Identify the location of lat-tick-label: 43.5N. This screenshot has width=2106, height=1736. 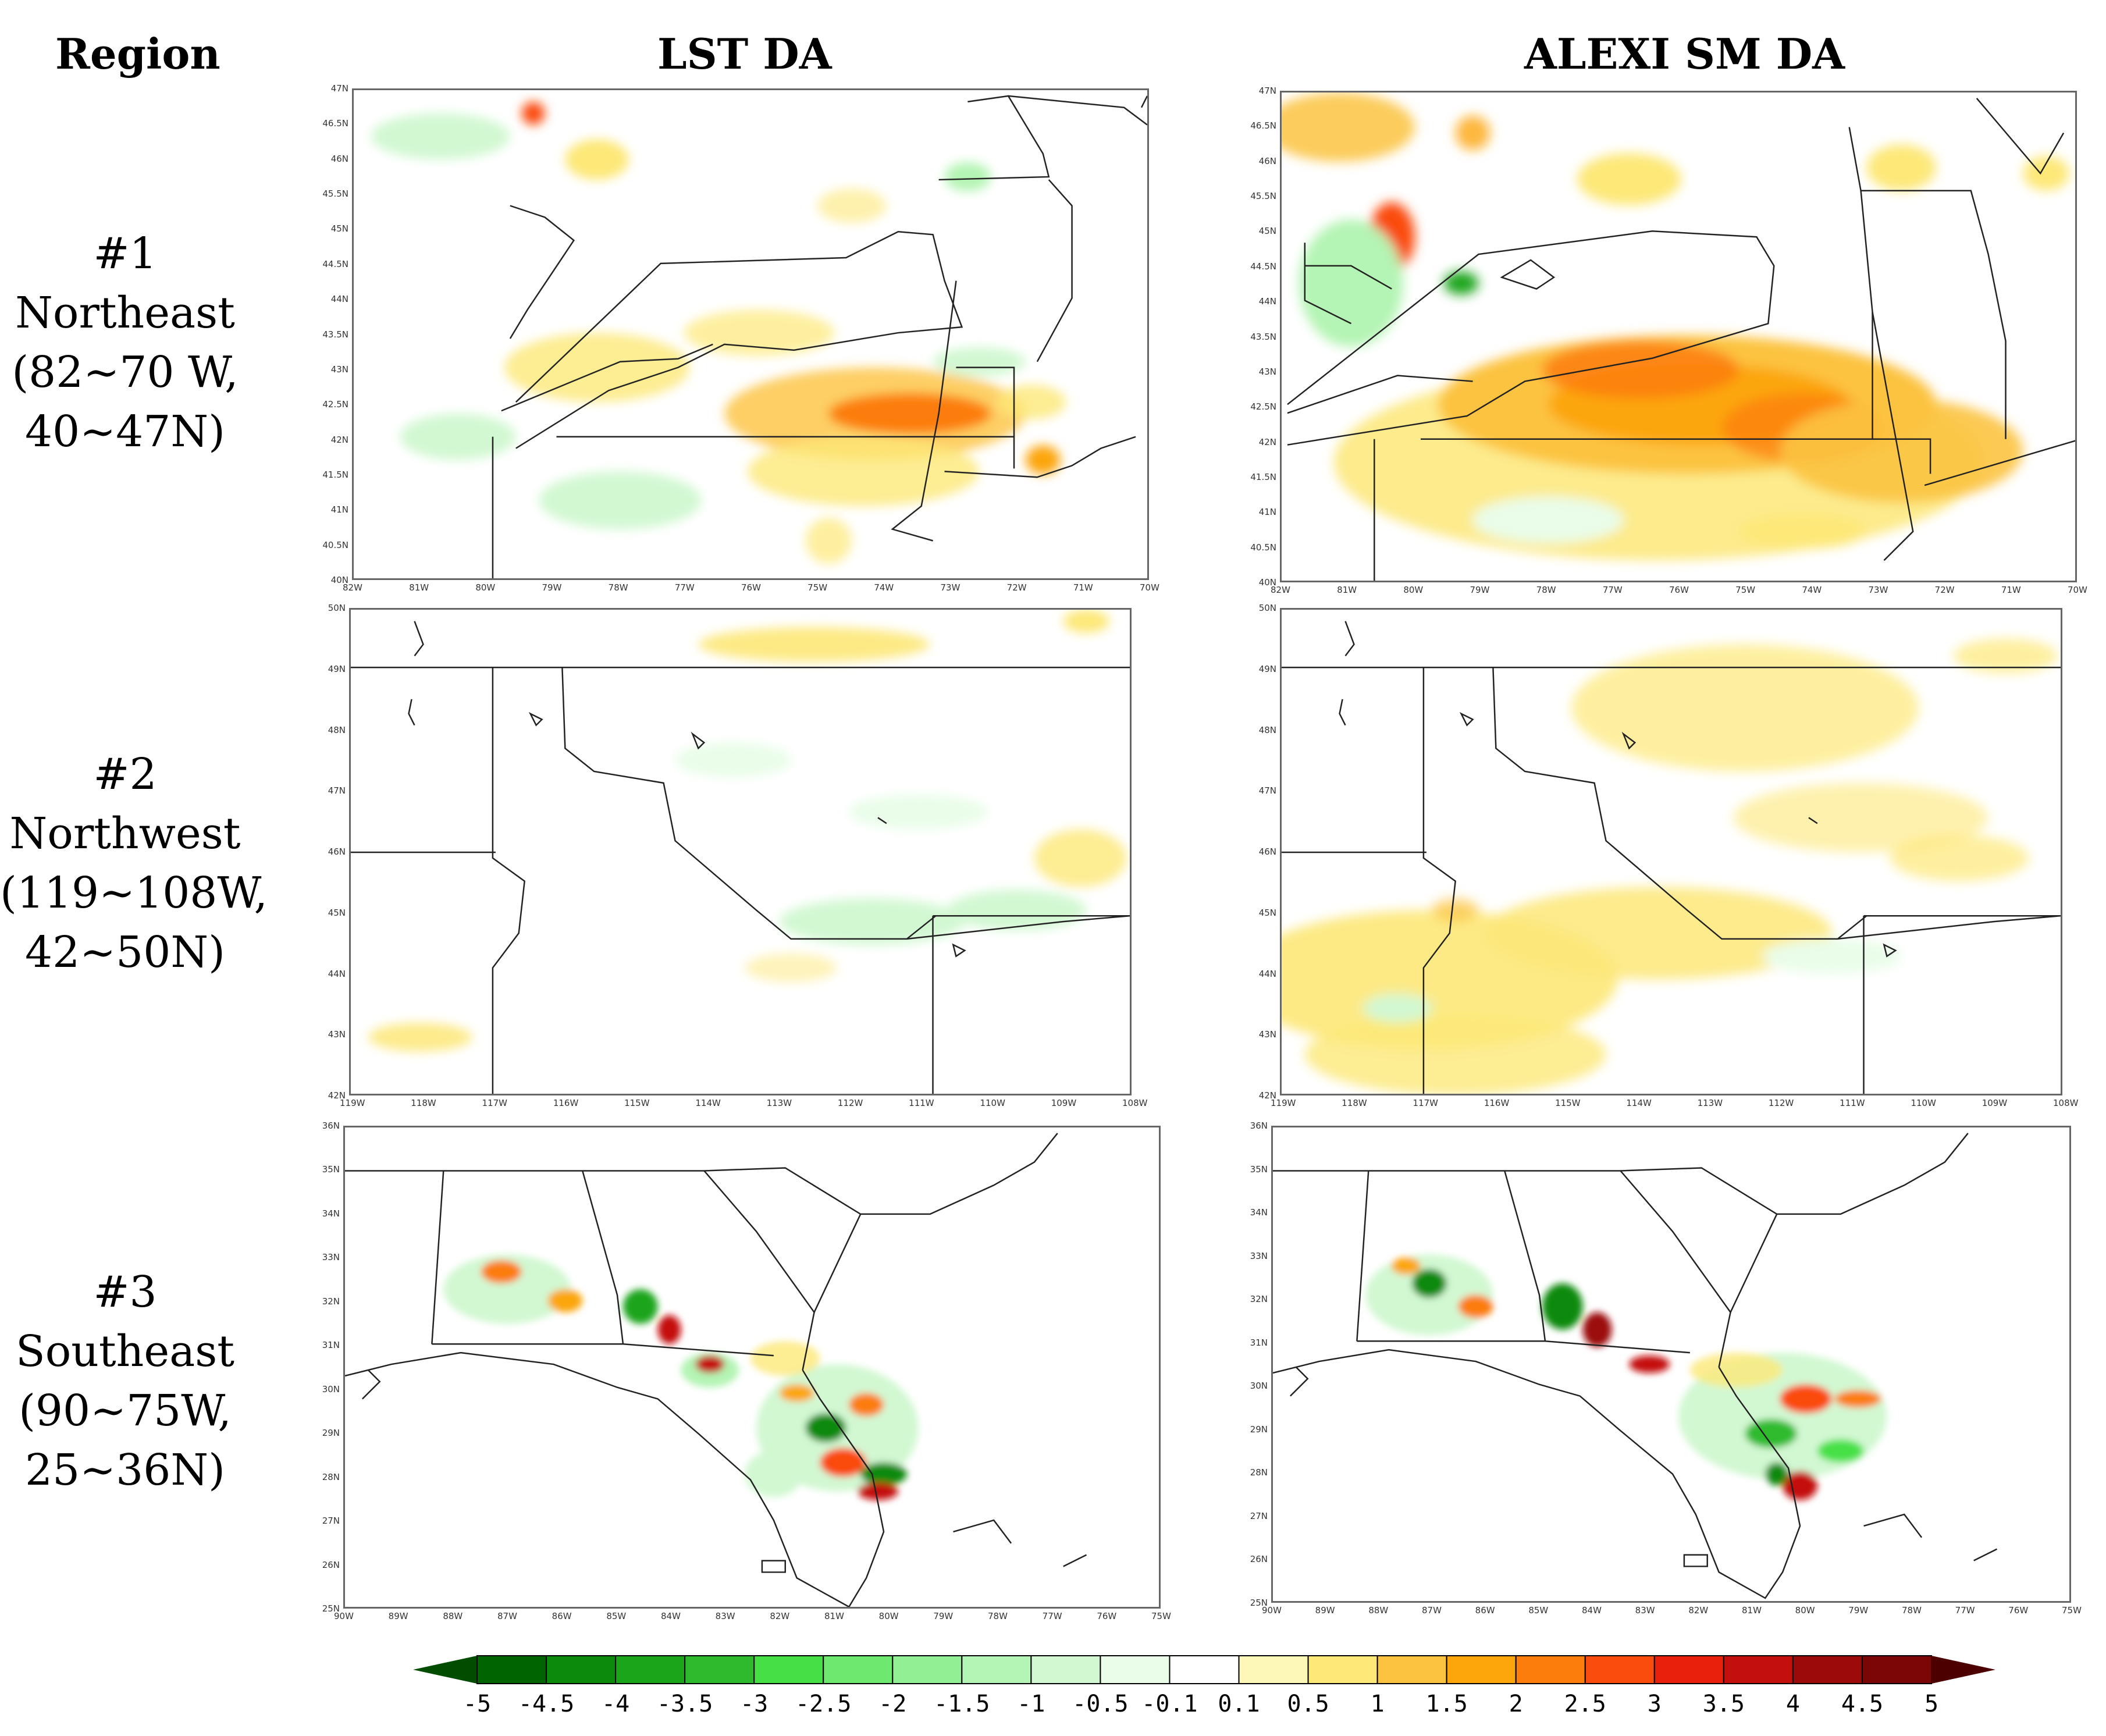
(1263, 337).